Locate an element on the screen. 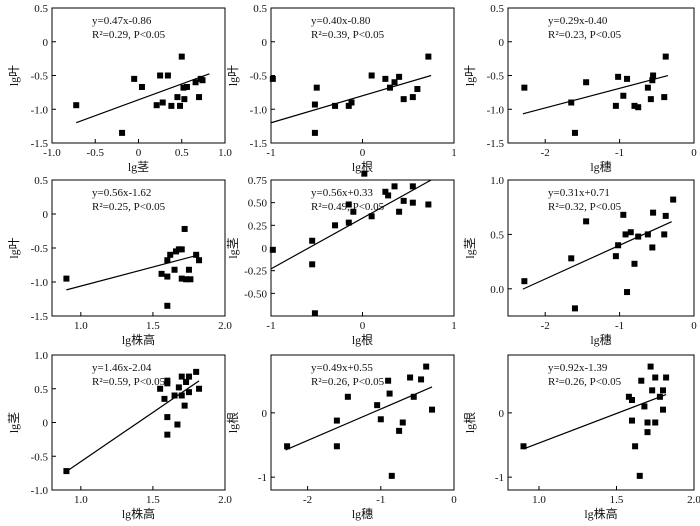  y-tick-label: 0.0 is located at coordinates (497, 290).